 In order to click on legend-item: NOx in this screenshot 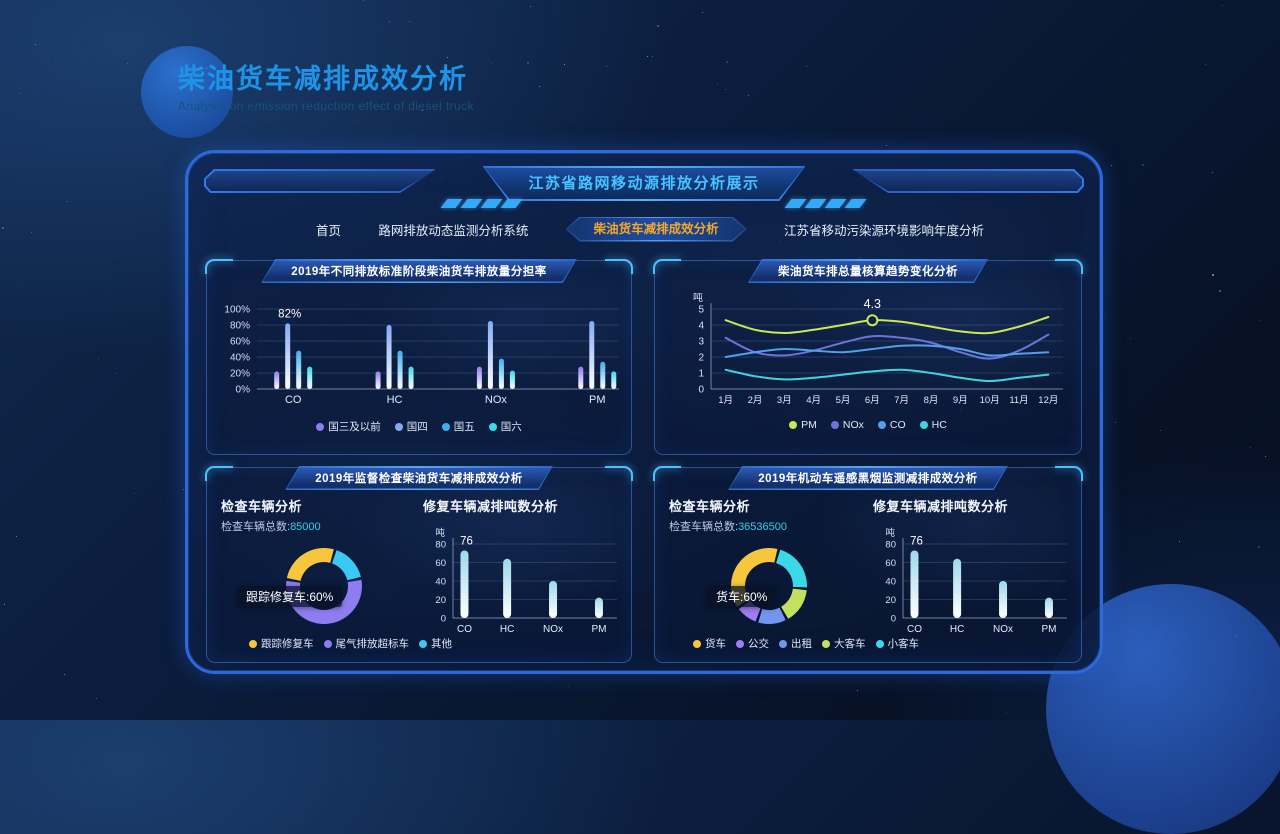, I will do `click(847, 425)`.